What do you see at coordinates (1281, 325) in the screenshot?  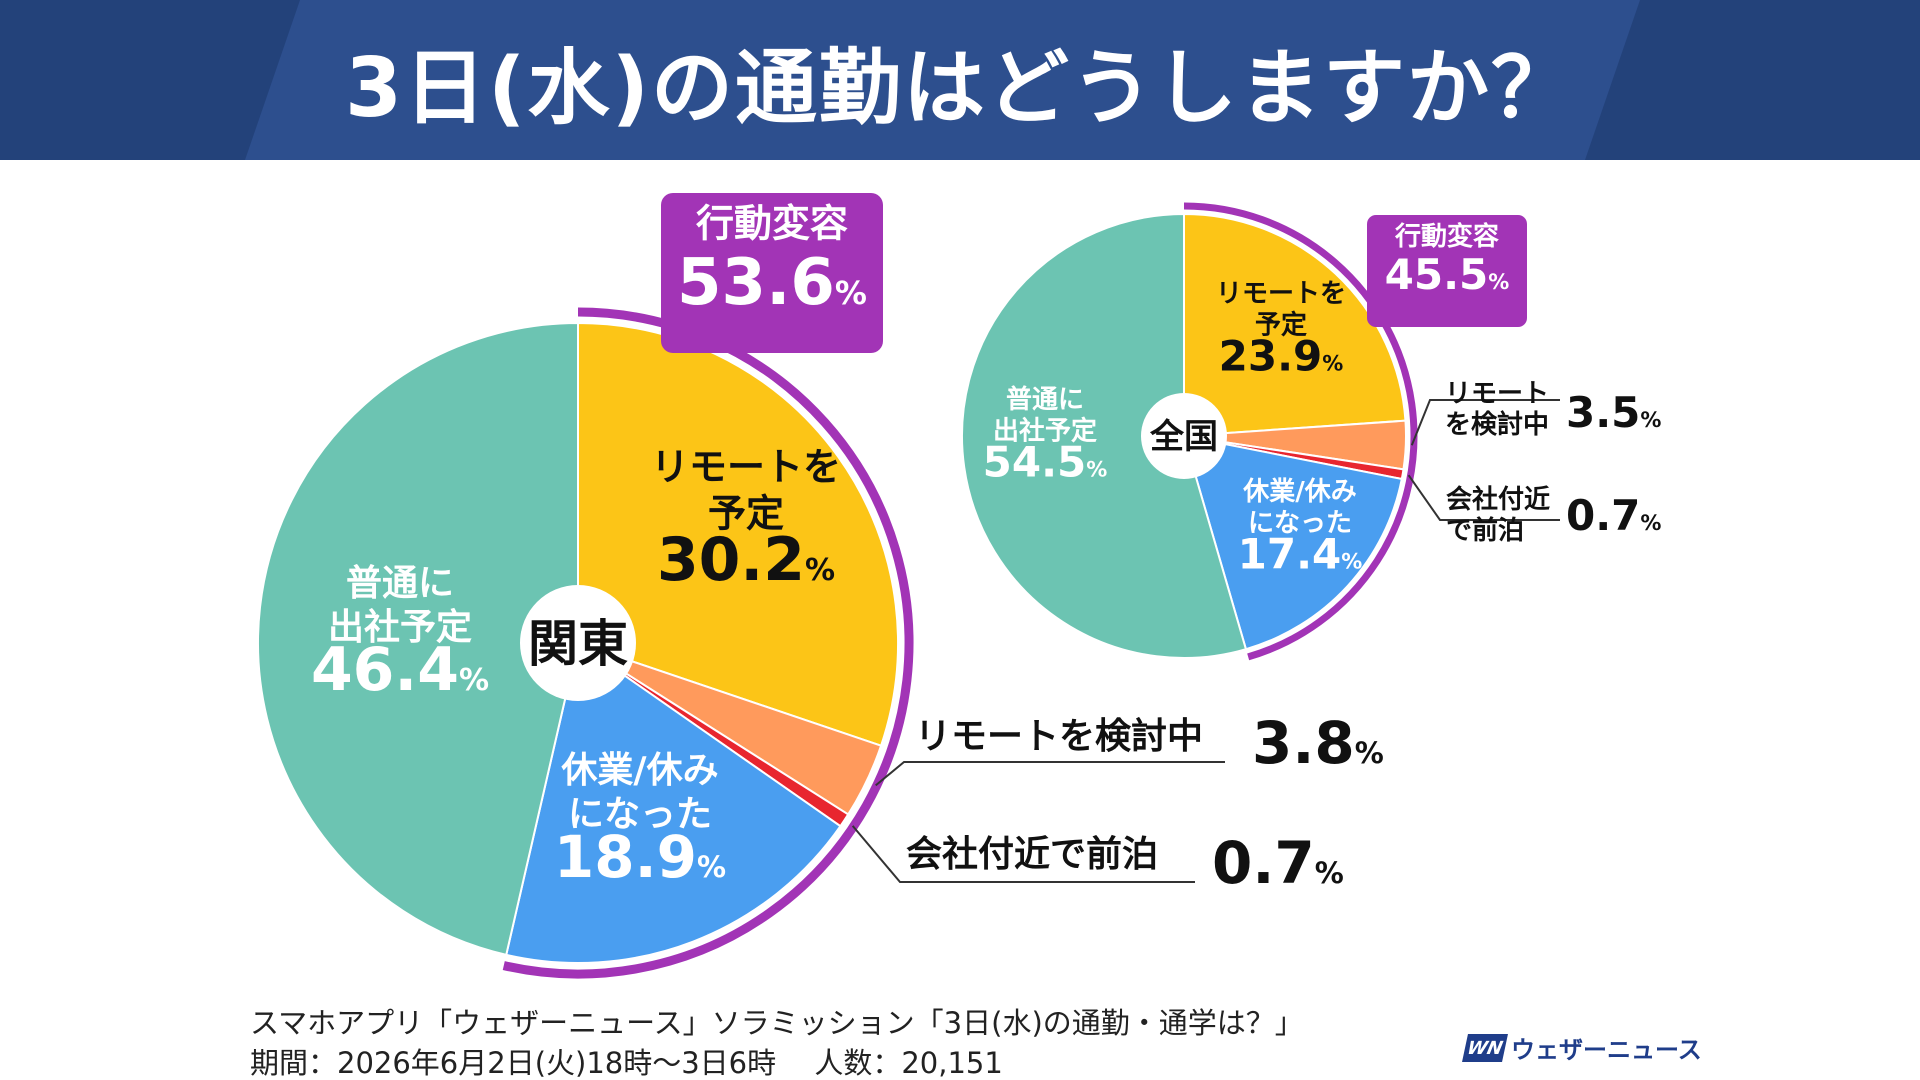 I see `zenkoku-label-remote-plan-text: 予定` at bounding box center [1281, 325].